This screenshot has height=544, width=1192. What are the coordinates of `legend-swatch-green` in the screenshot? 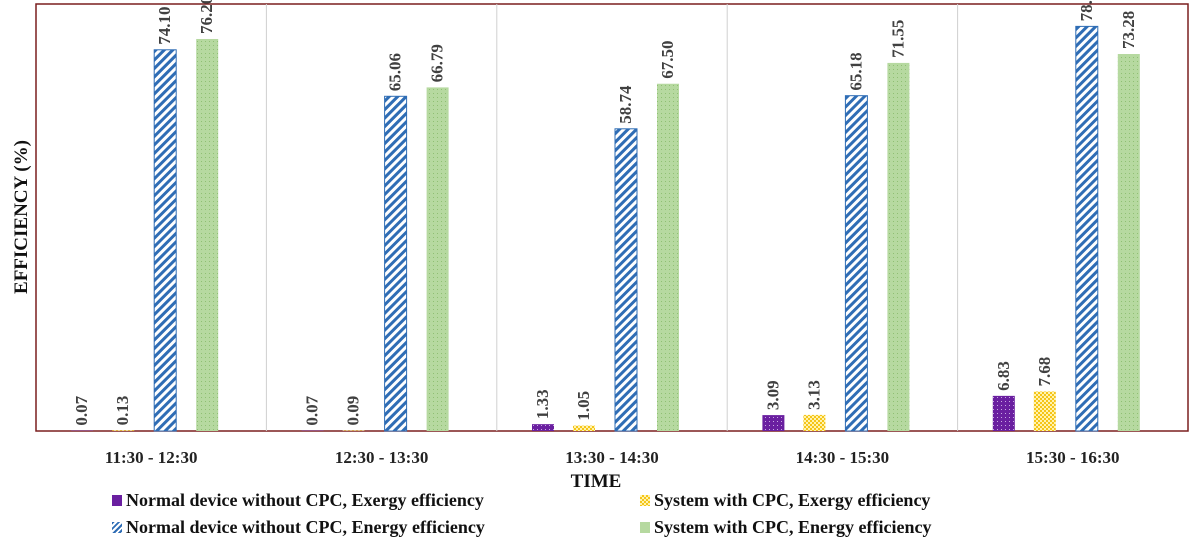 It's located at (645, 527).